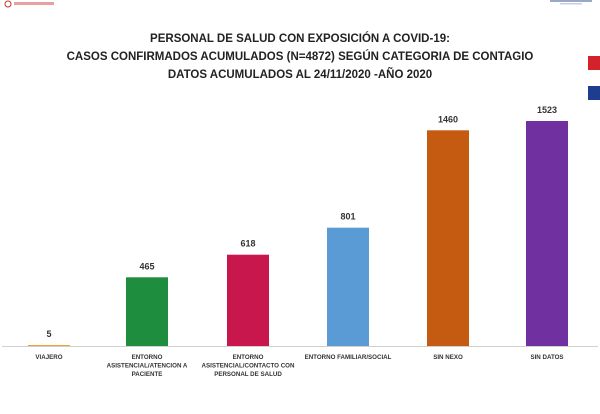 The image size is (600, 414). I want to click on category-label-2-2: PERSONAL DE SALUD, so click(248, 374).